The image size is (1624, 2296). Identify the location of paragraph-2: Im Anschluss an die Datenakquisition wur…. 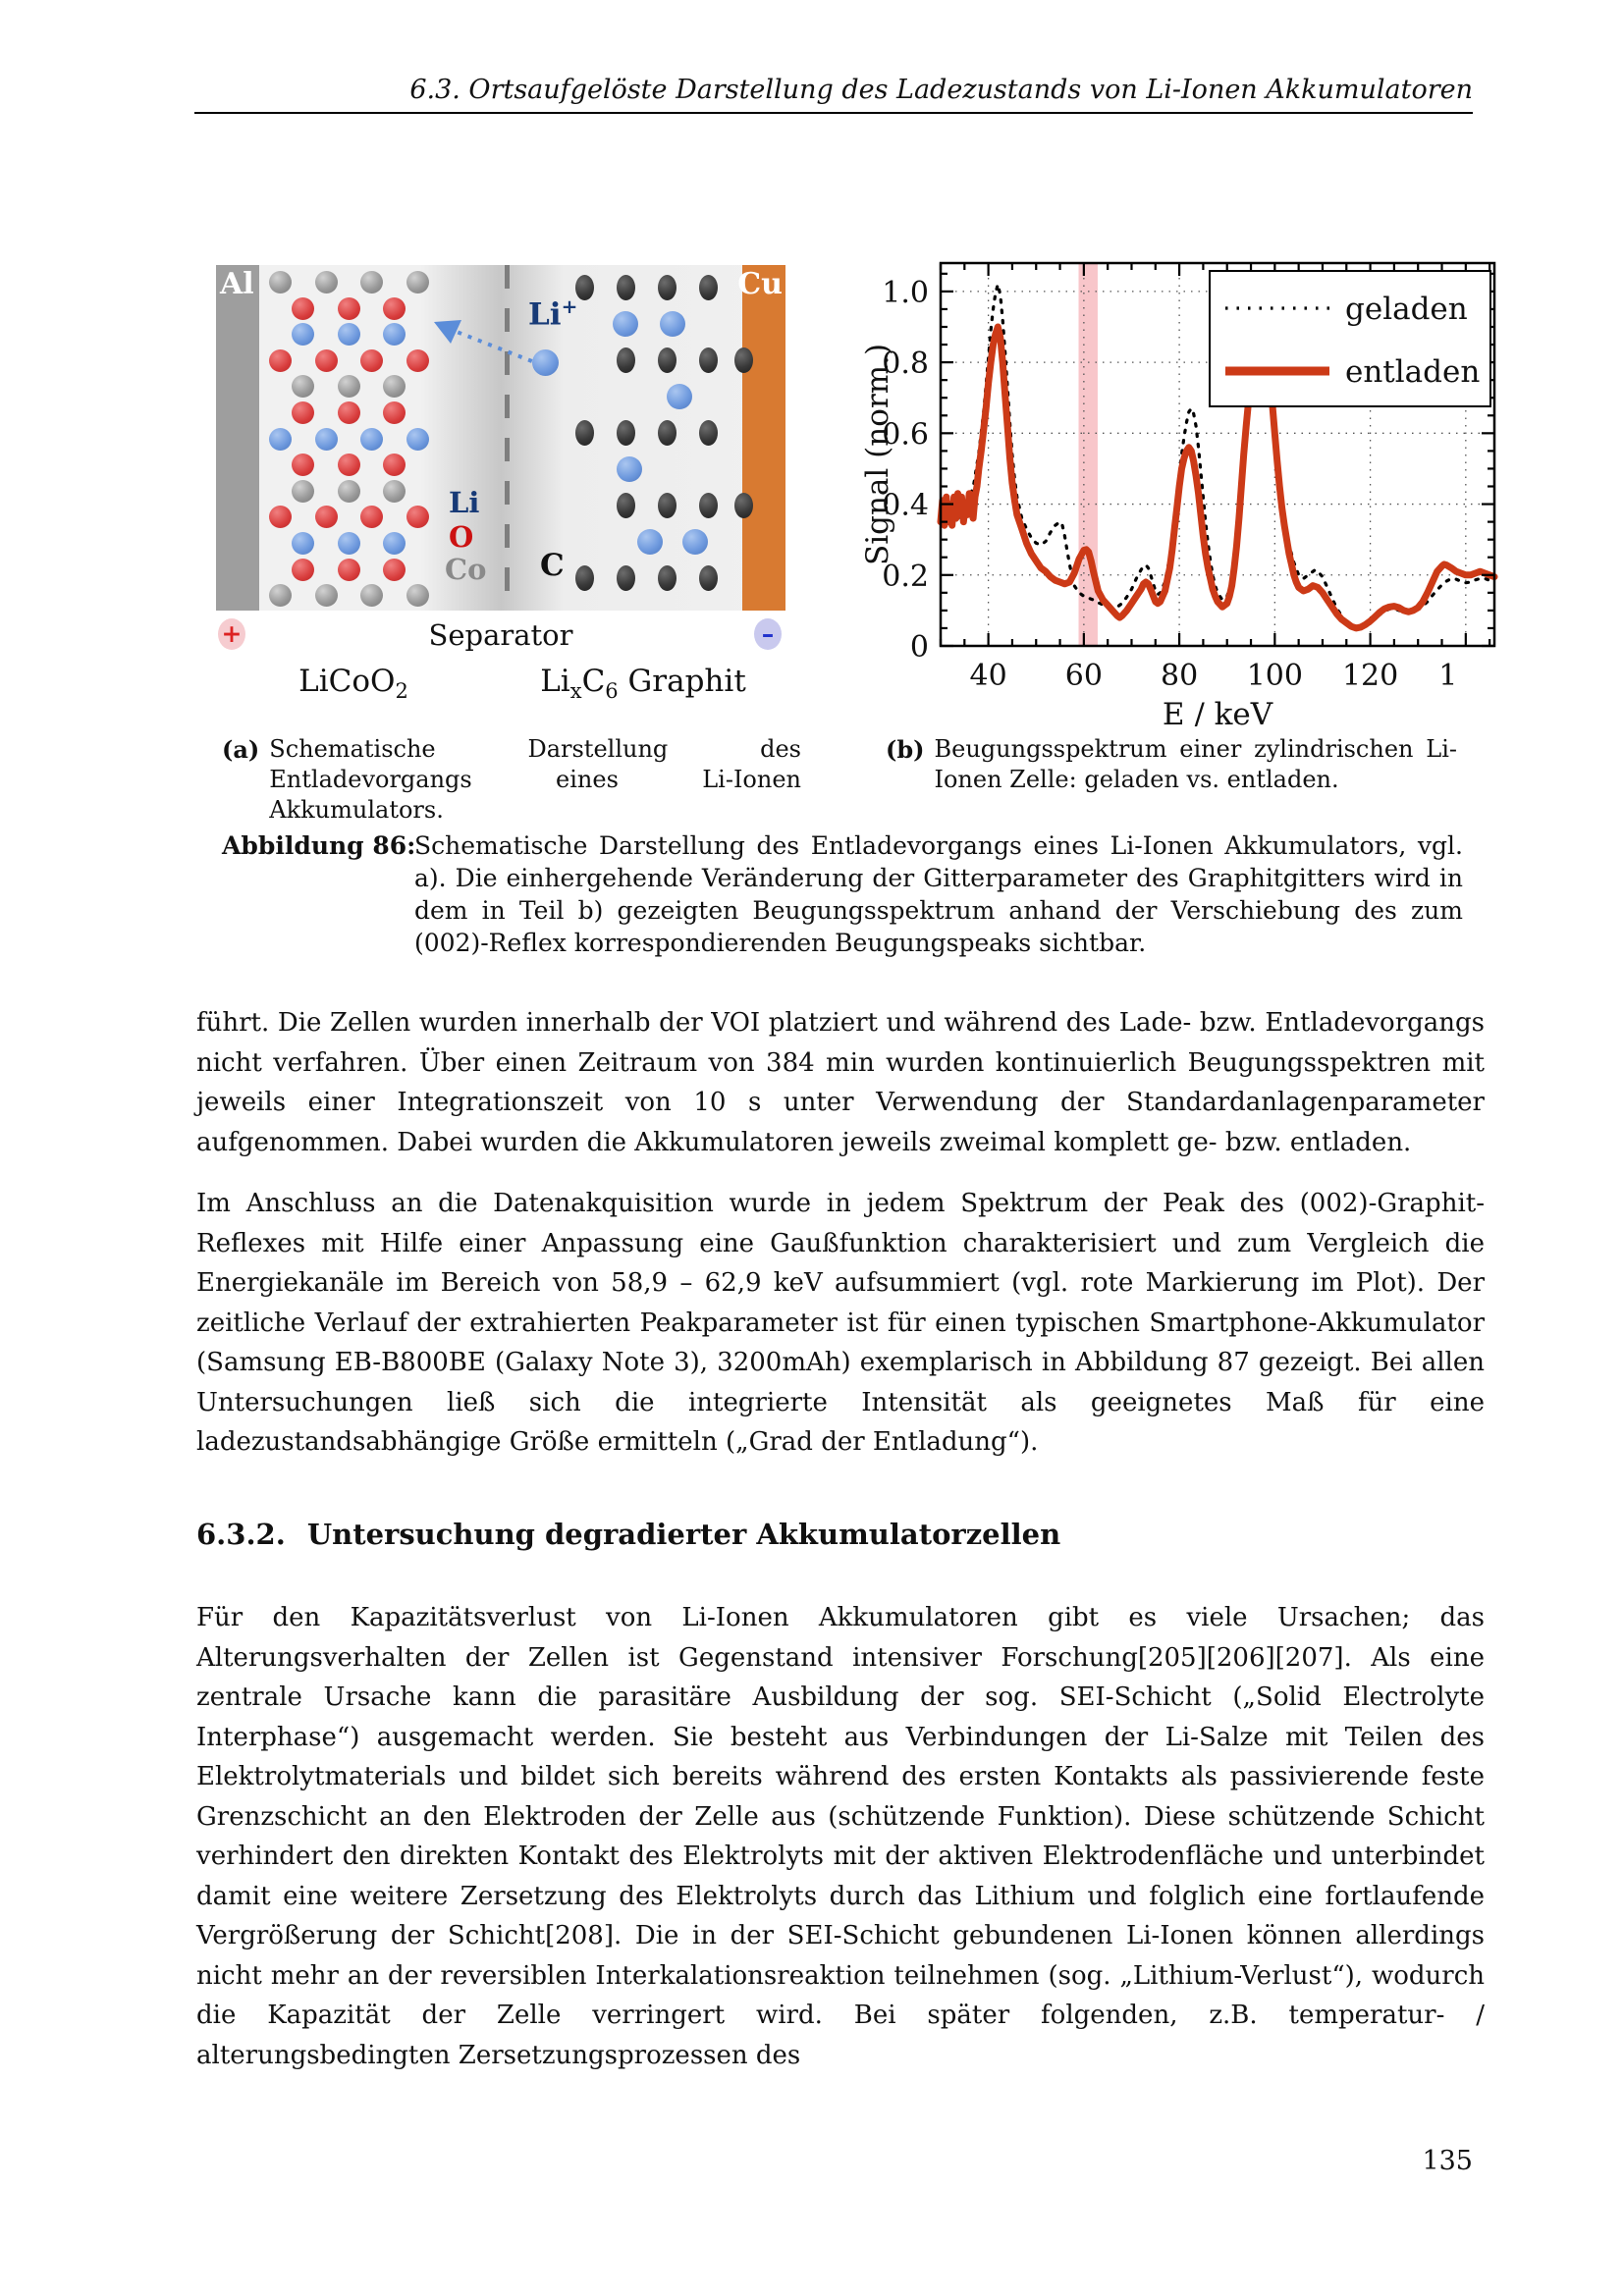
(840, 1323).